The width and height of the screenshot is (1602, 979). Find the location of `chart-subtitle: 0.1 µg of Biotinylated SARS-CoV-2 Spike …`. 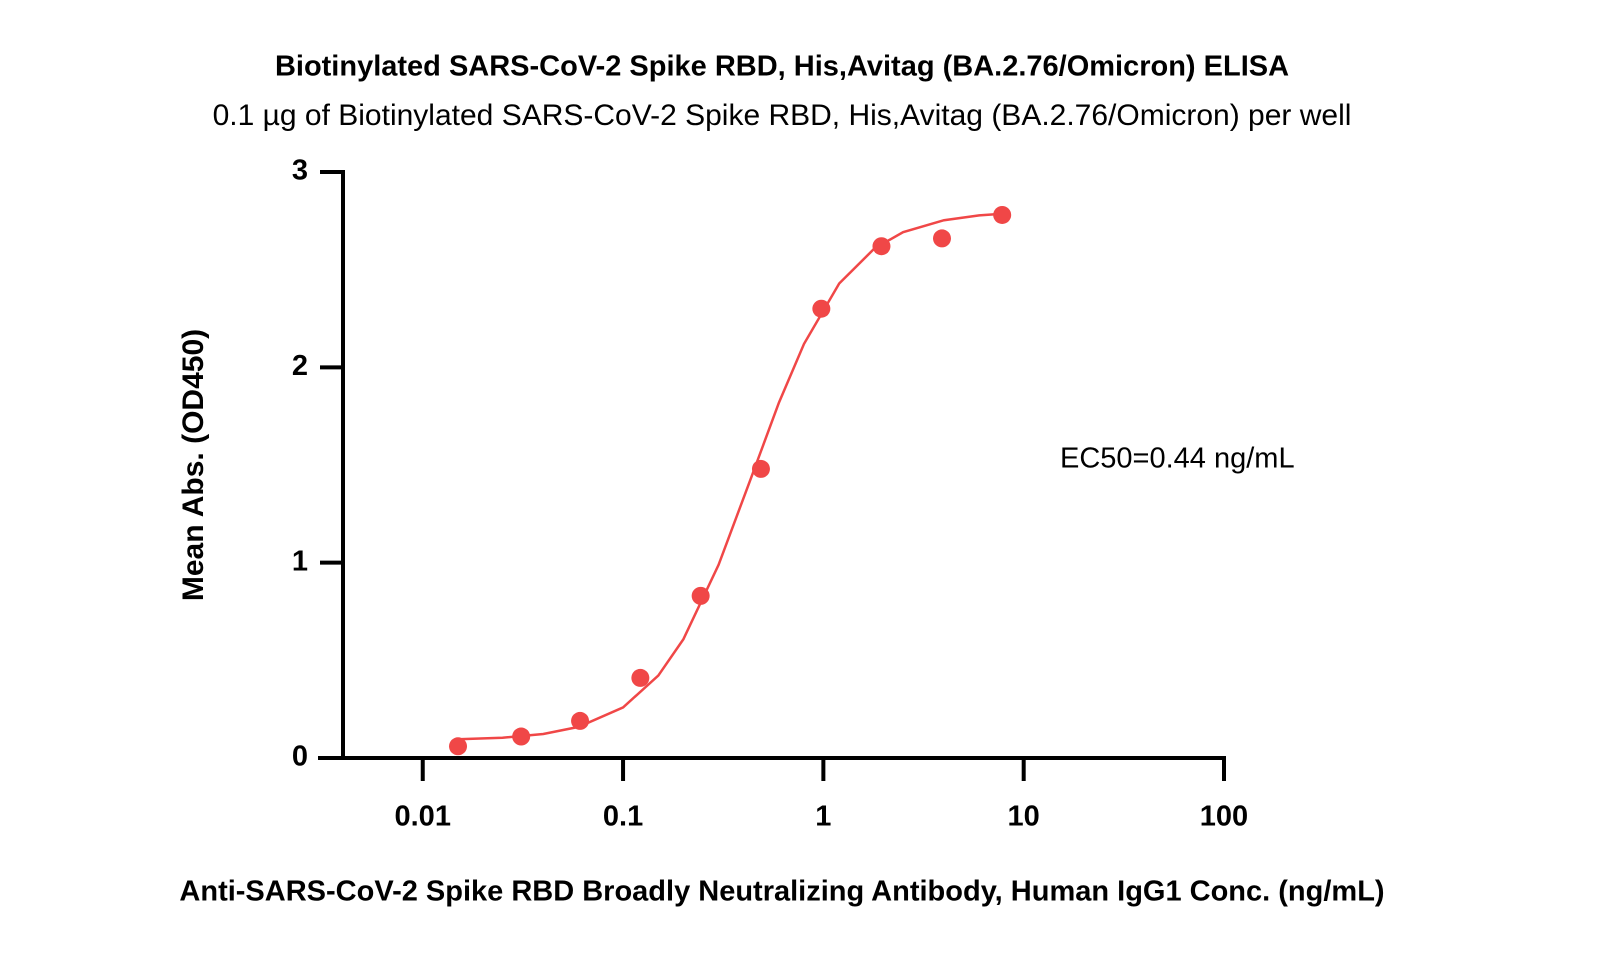

chart-subtitle: 0.1 µg of Biotinylated SARS-CoV-2 Spike … is located at coordinates (782, 115).